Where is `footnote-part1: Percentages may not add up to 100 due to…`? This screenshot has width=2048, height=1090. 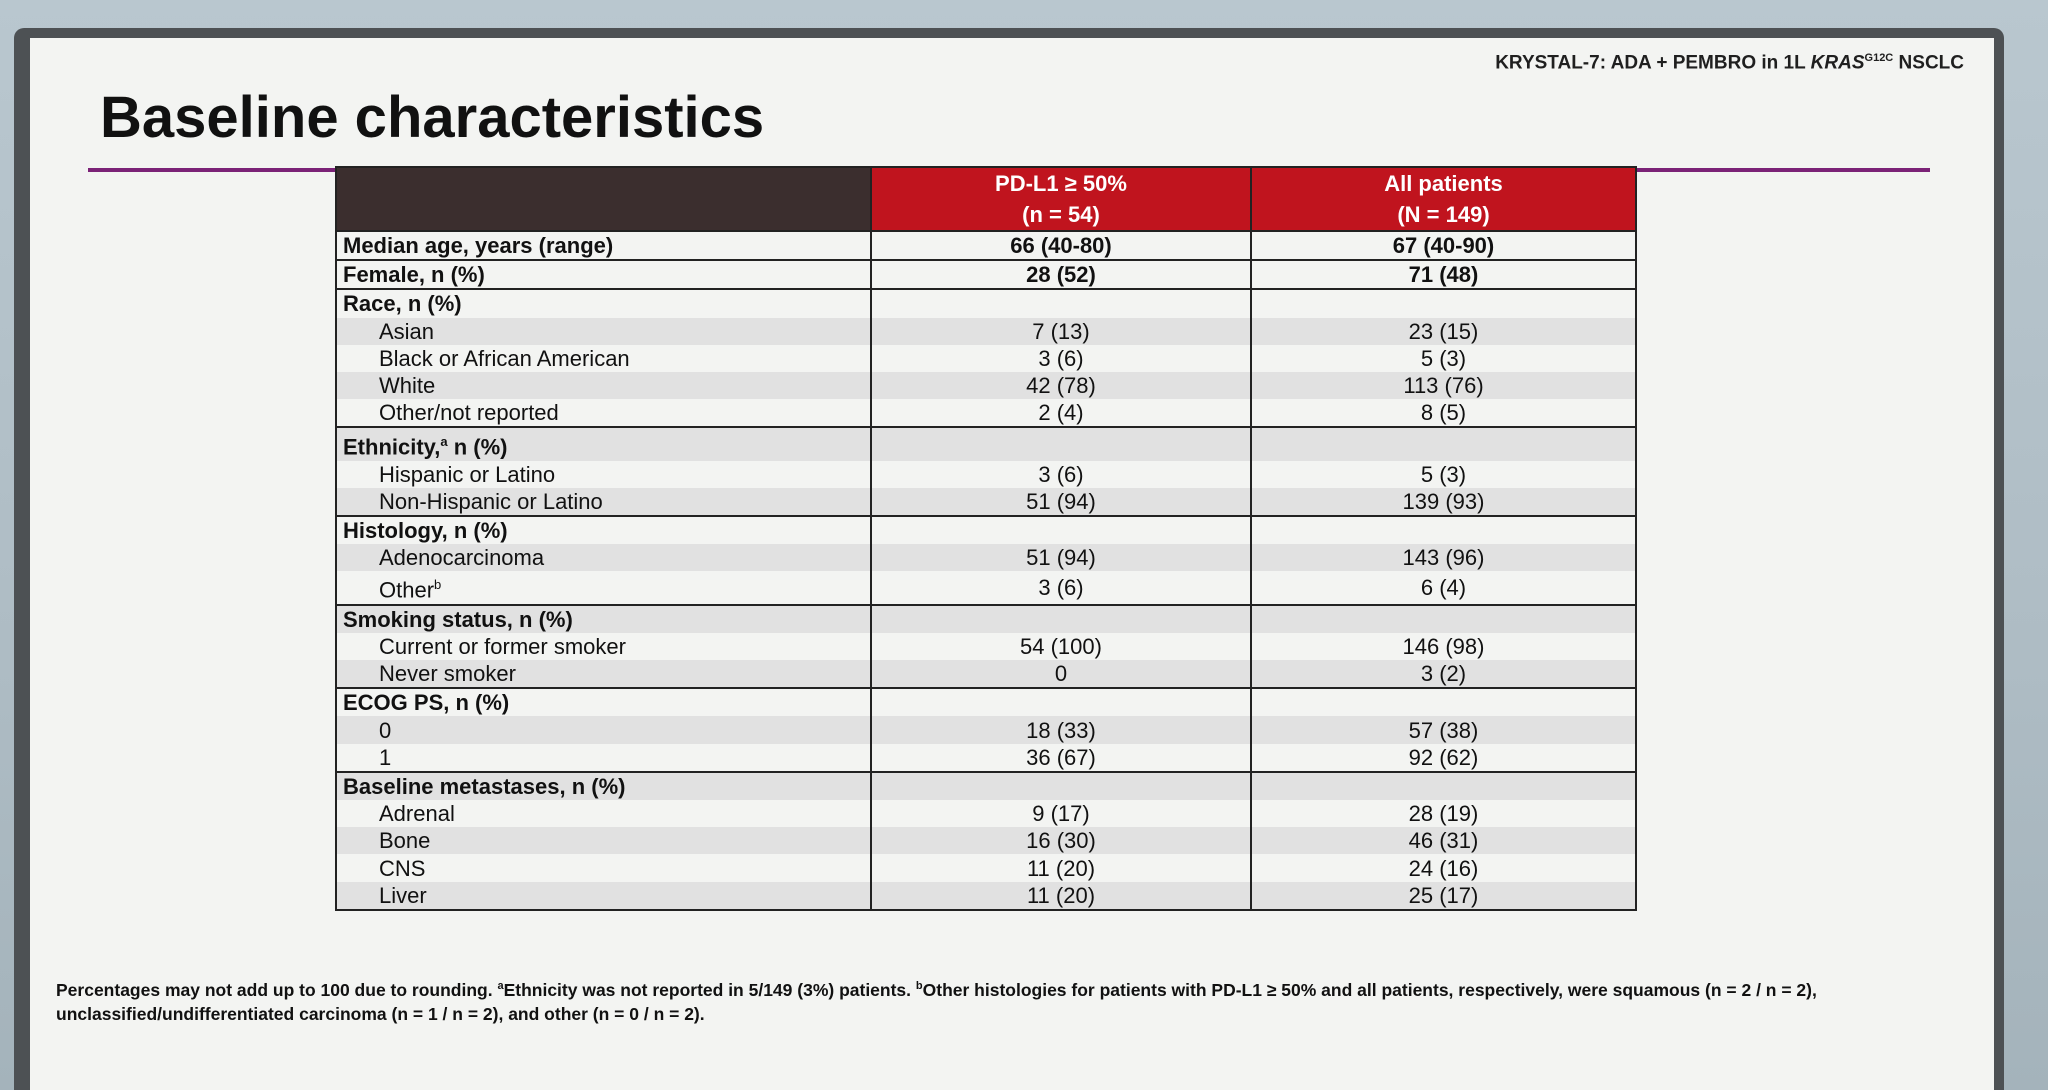
footnote-part1: Percentages may not add up to 100 due to… is located at coordinates (277, 989).